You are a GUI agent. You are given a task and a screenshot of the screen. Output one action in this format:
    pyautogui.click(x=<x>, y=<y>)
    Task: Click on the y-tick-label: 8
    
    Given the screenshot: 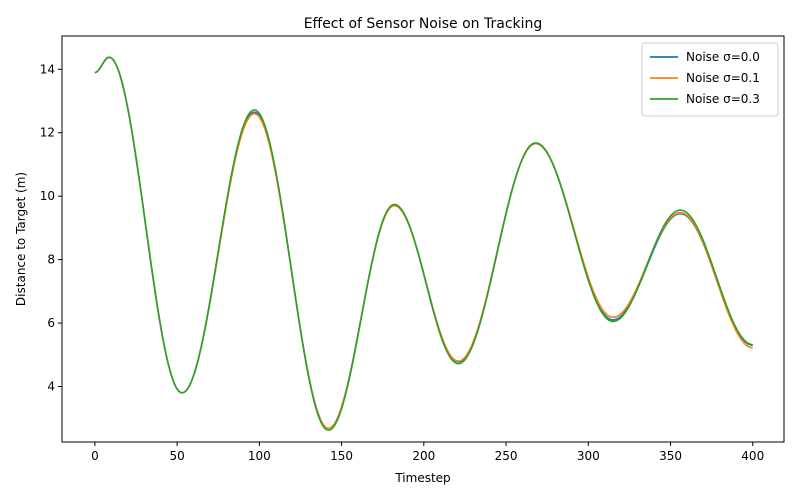 What is the action you would take?
    pyautogui.click(x=51, y=260)
    